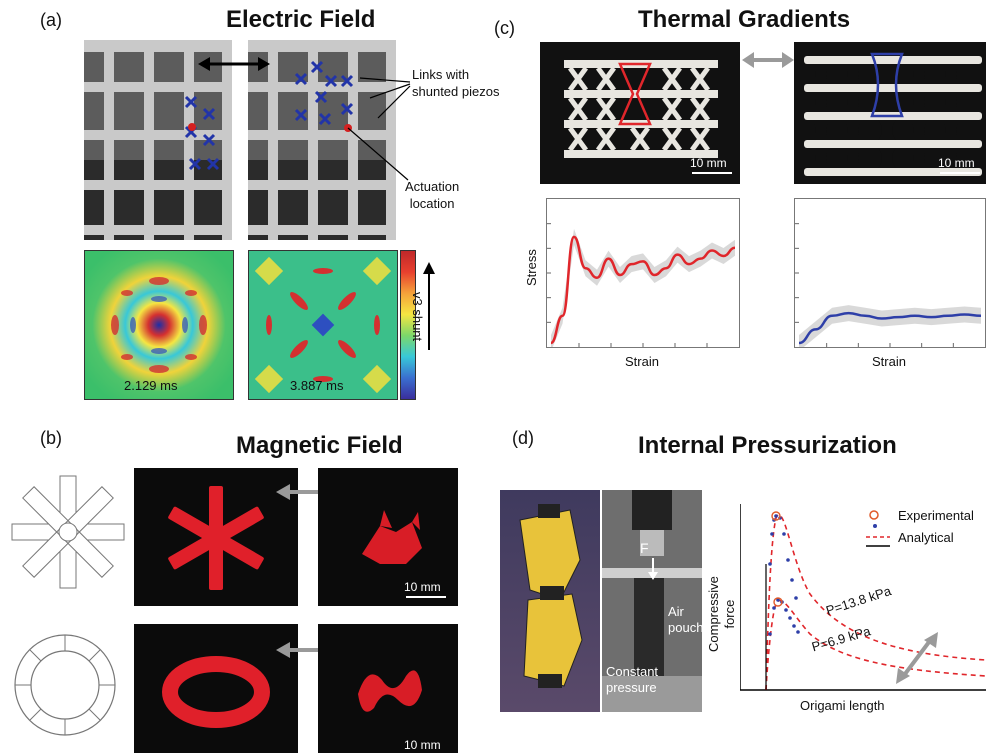 The width and height of the screenshot is (989, 753). What do you see at coordinates (890, 273) in the screenshot?
I see `stress-plot-right` at bounding box center [890, 273].